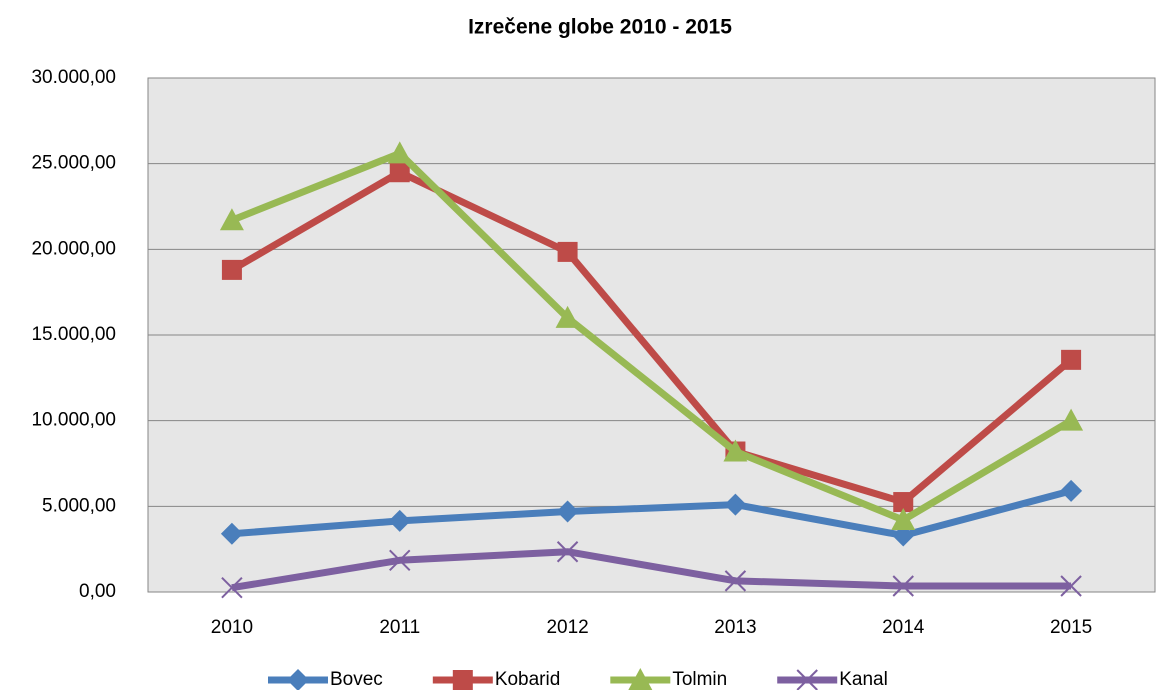  I want to click on y-tick-label: 25.000,00, so click(73, 163).